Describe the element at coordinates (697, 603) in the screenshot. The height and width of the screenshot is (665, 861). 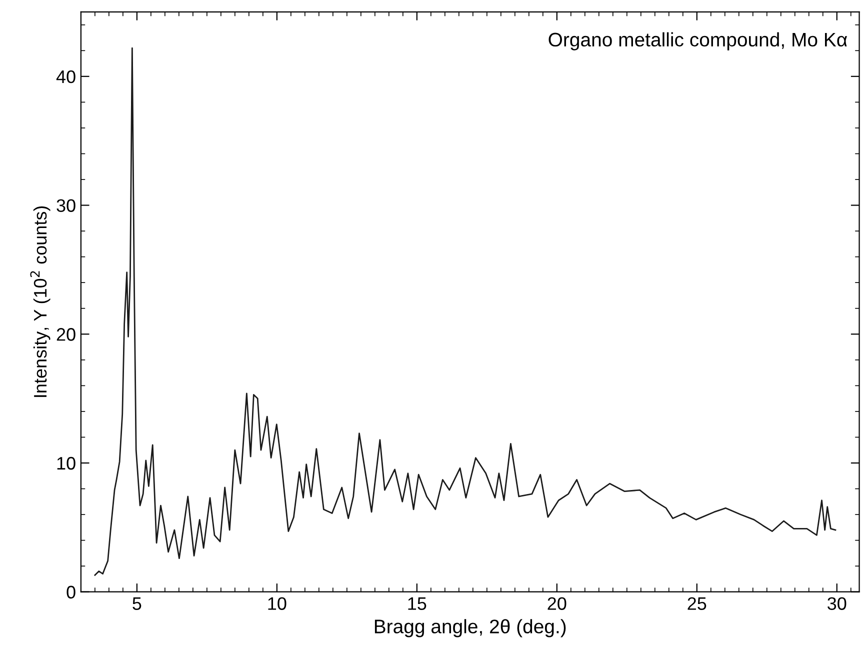
I see `x-tick-label: 25` at that location.